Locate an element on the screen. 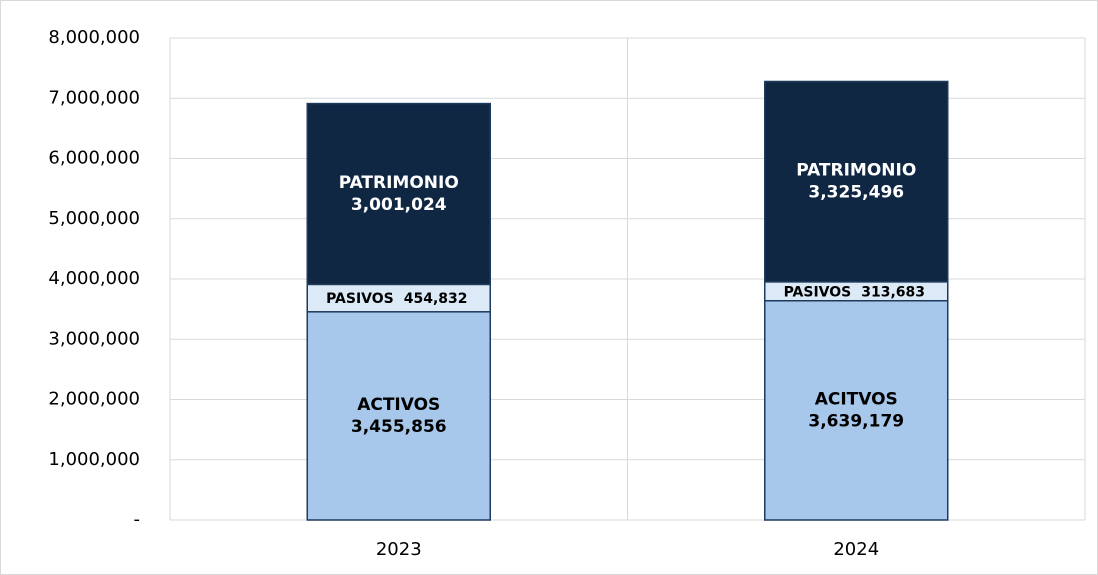  segment-value-label: 454,832 is located at coordinates (436, 299).